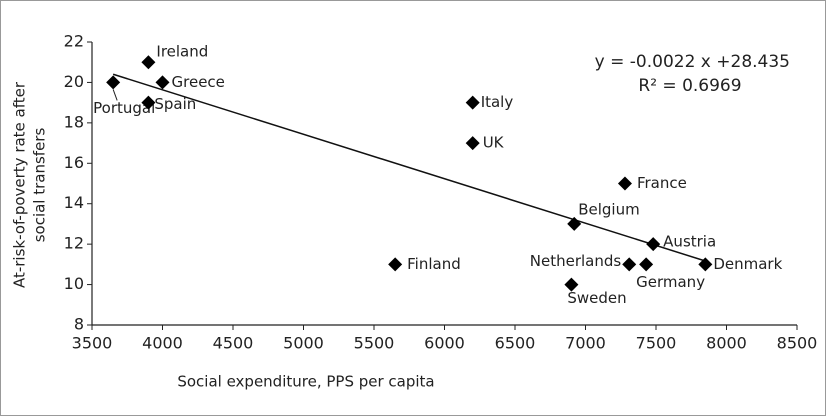 The image size is (826, 416). Describe the element at coordinates (162, 343) in the screenshot. I see `x-tick-label: 4000` at that location.